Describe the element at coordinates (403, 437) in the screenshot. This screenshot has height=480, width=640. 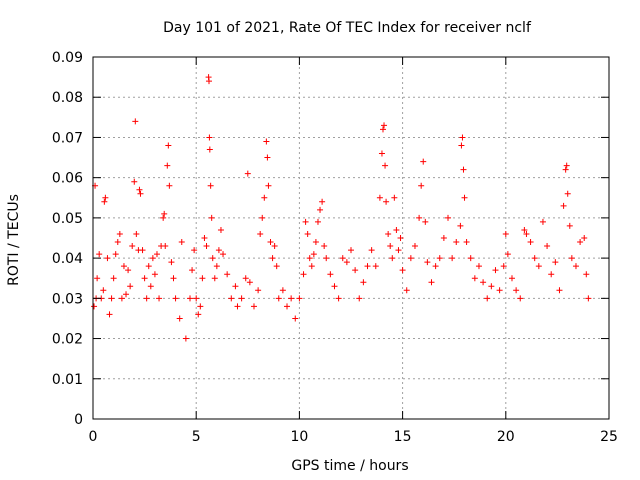
I see `x-tick-label: 15` at that location.